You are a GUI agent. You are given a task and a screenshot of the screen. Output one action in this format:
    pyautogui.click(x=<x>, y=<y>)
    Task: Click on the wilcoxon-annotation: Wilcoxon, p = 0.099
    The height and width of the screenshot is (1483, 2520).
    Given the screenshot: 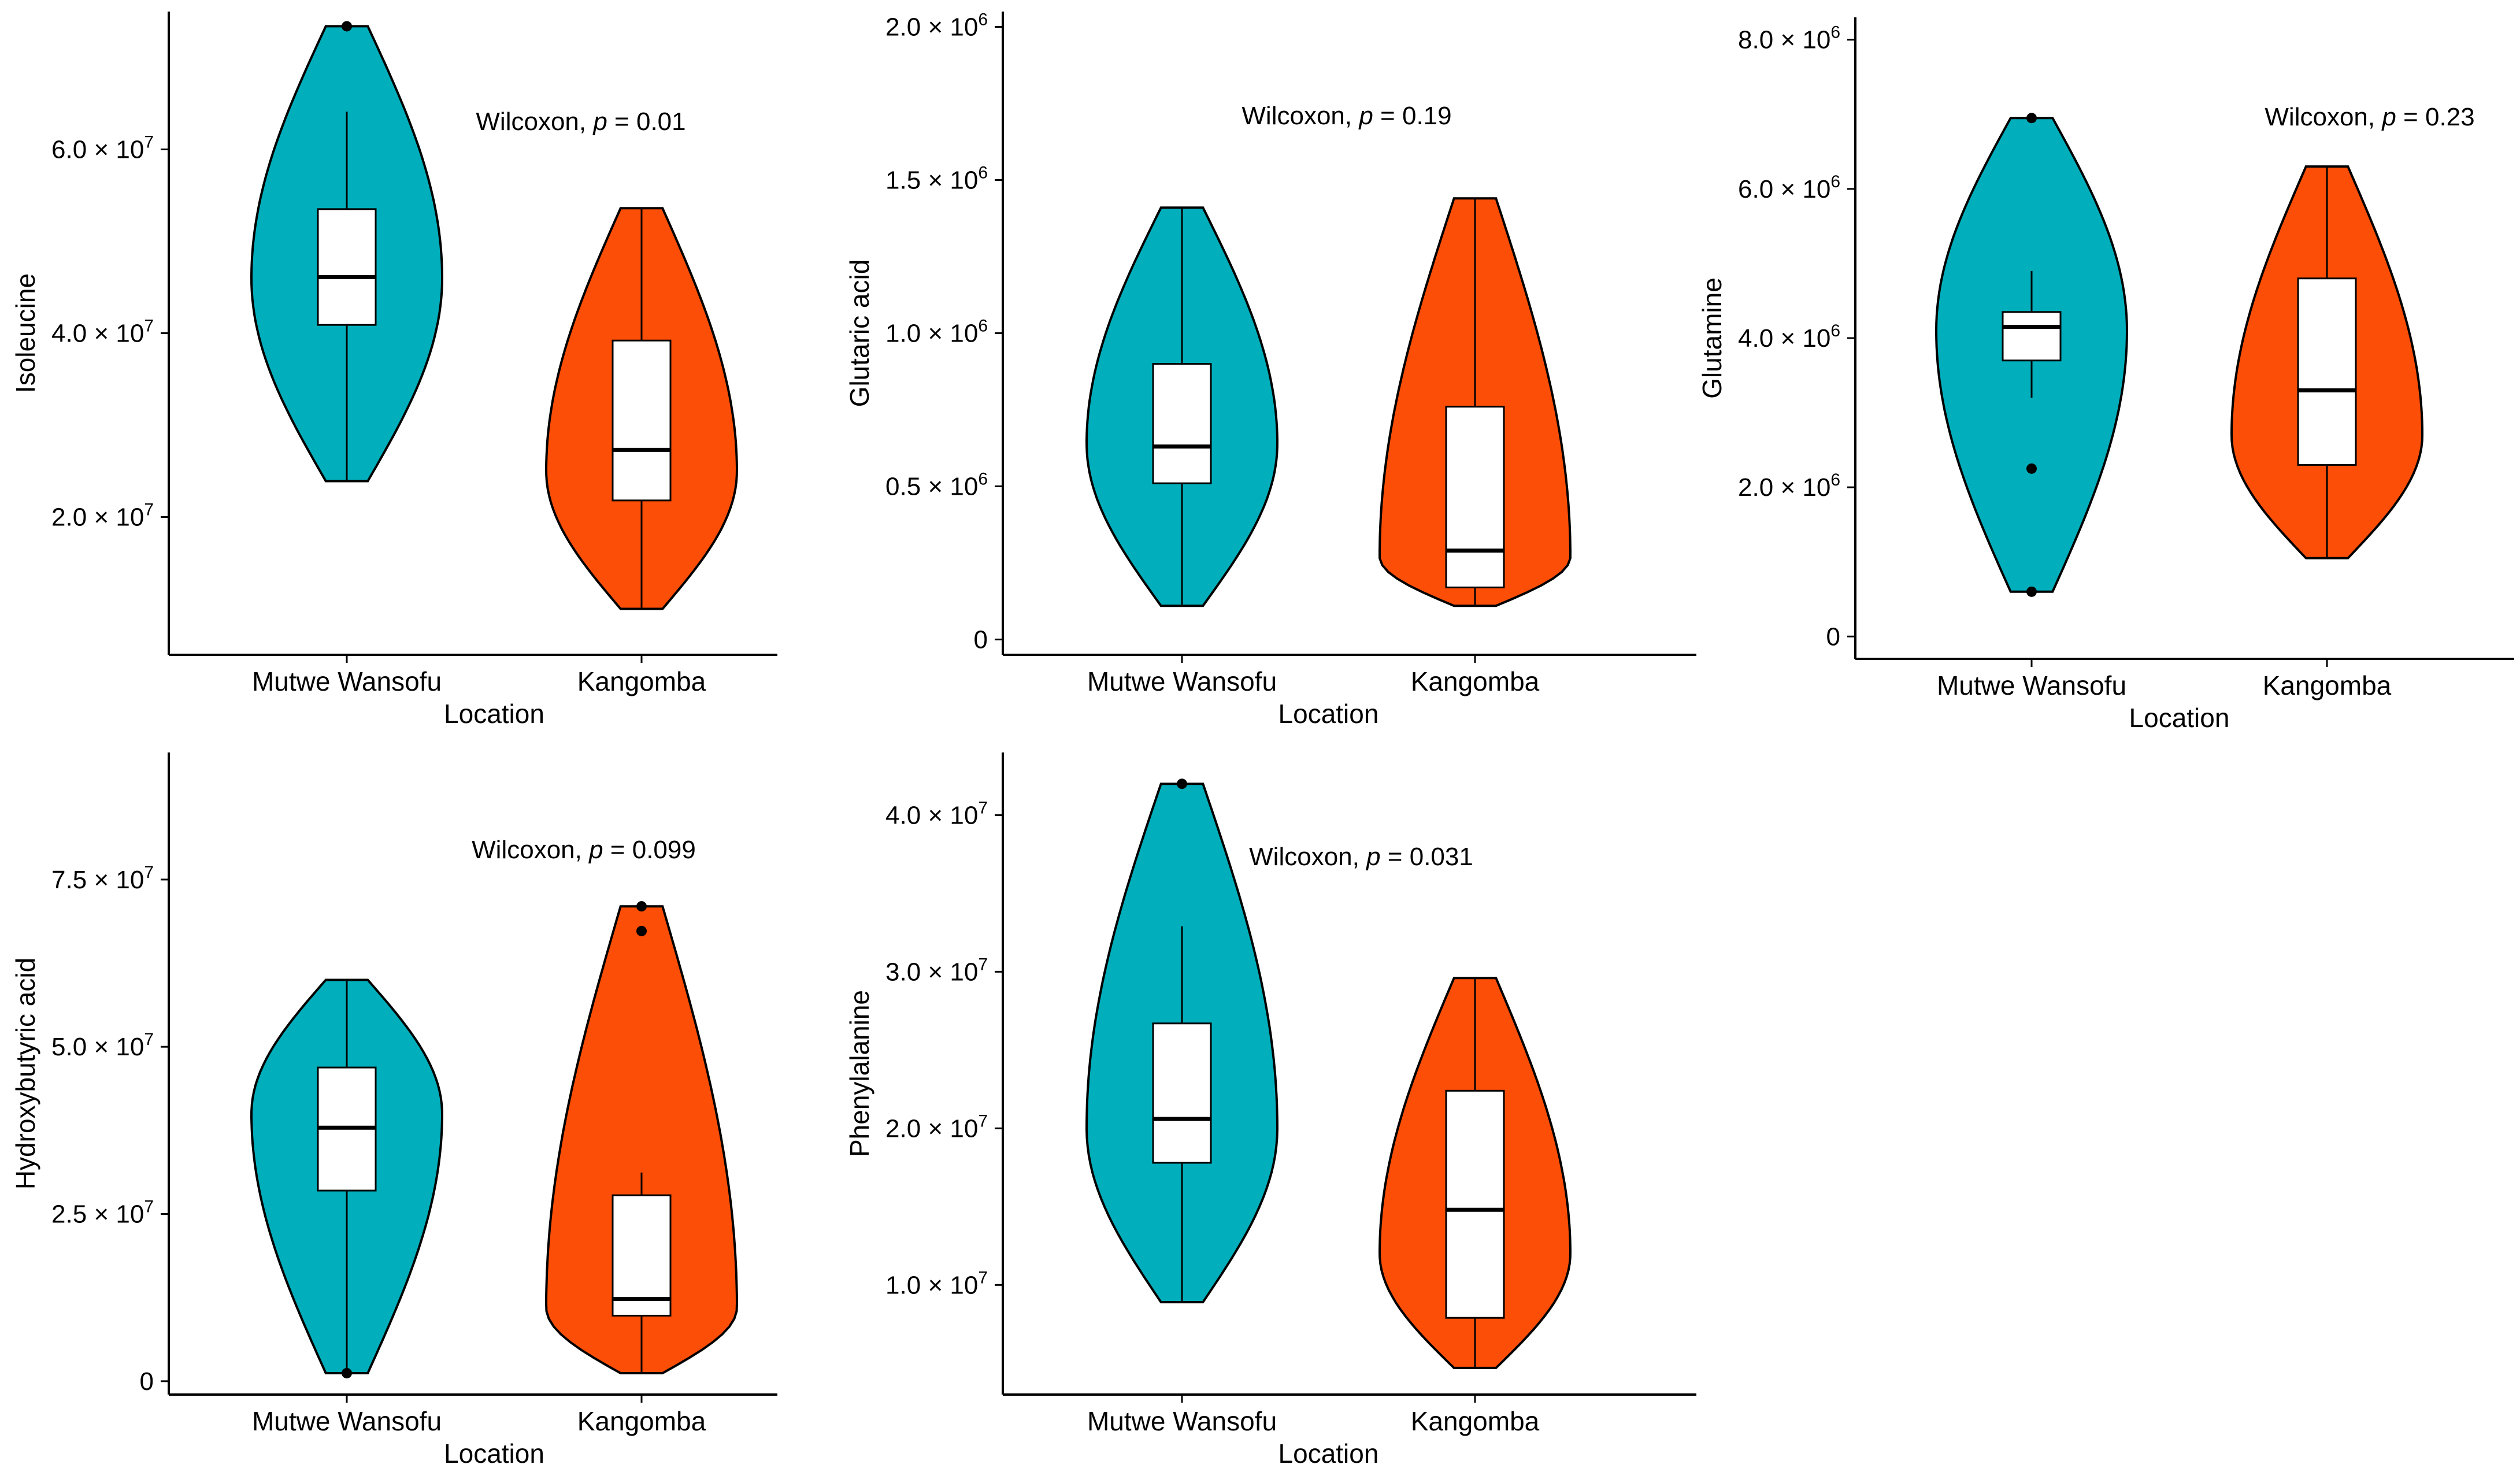 What is the action you would take?
    pyautogui.click(x=584, y=850)
    